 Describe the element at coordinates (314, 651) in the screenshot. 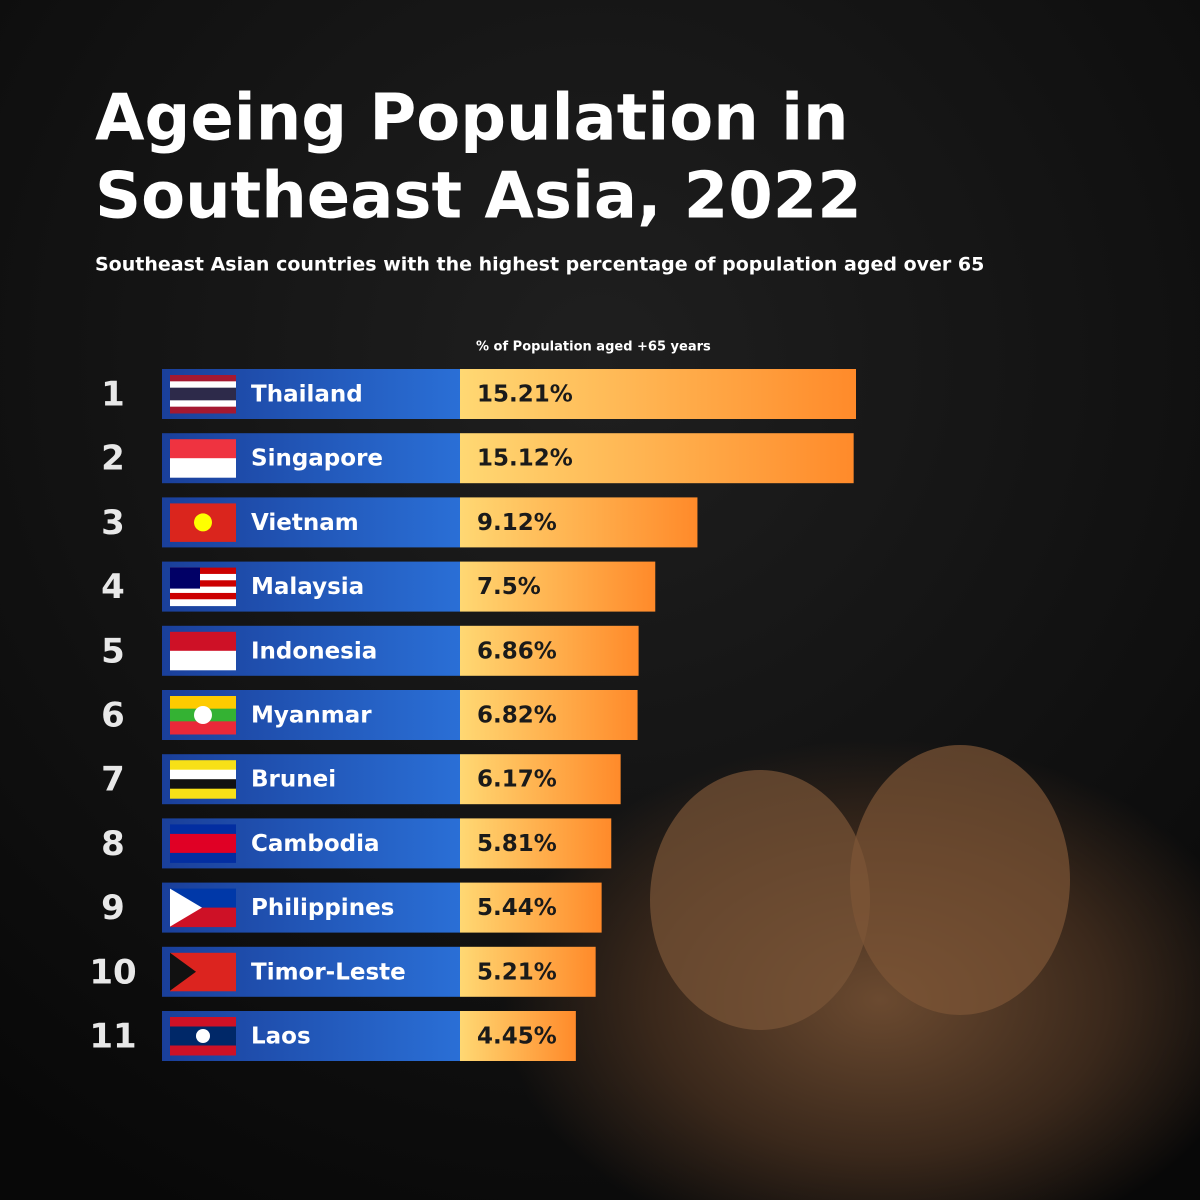

I see `country-label: Indonesia` at that location.